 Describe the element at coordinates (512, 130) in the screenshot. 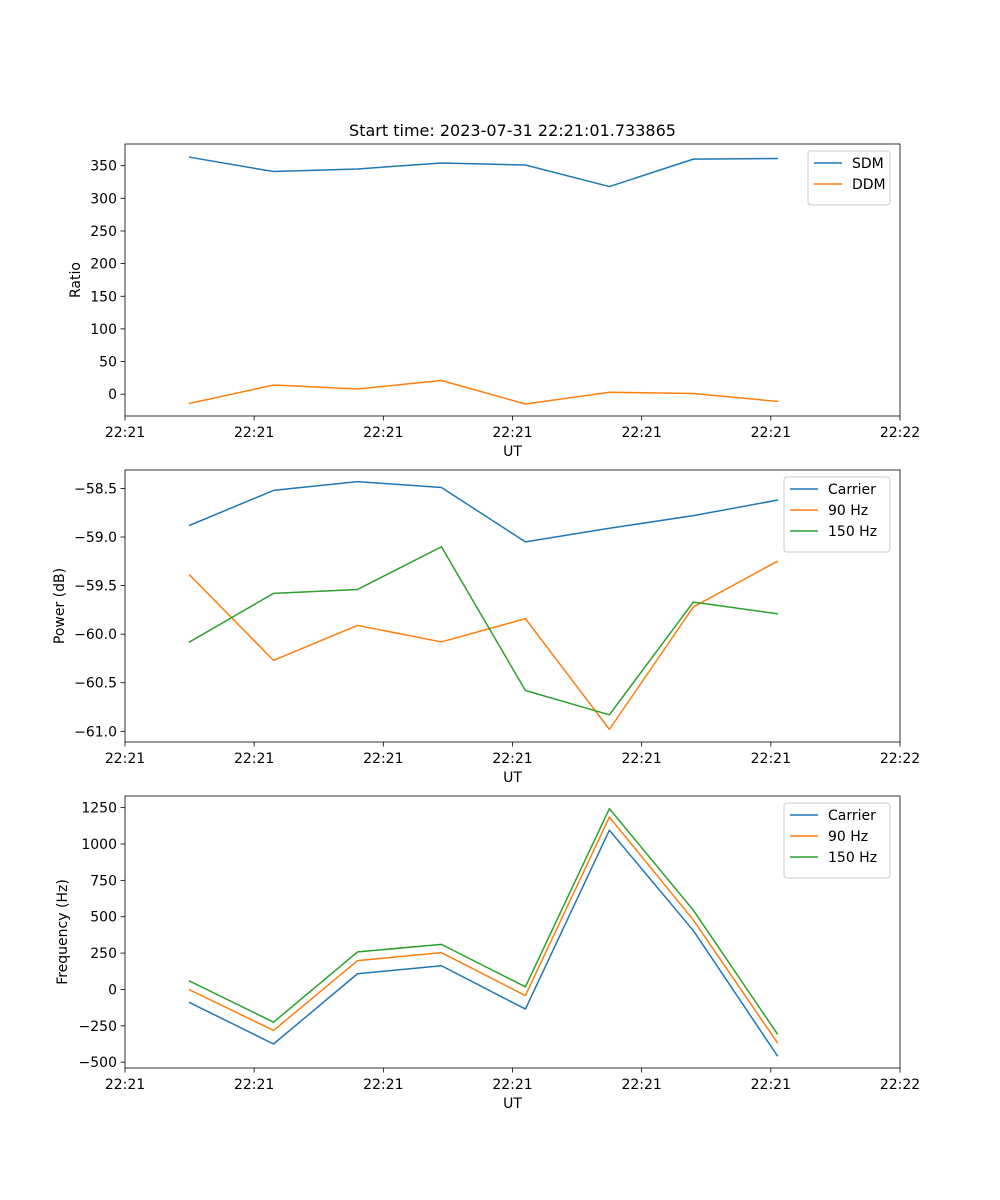

I see `chart-title: Start time: 2023-07-31 22:21:01.733865` at that location.